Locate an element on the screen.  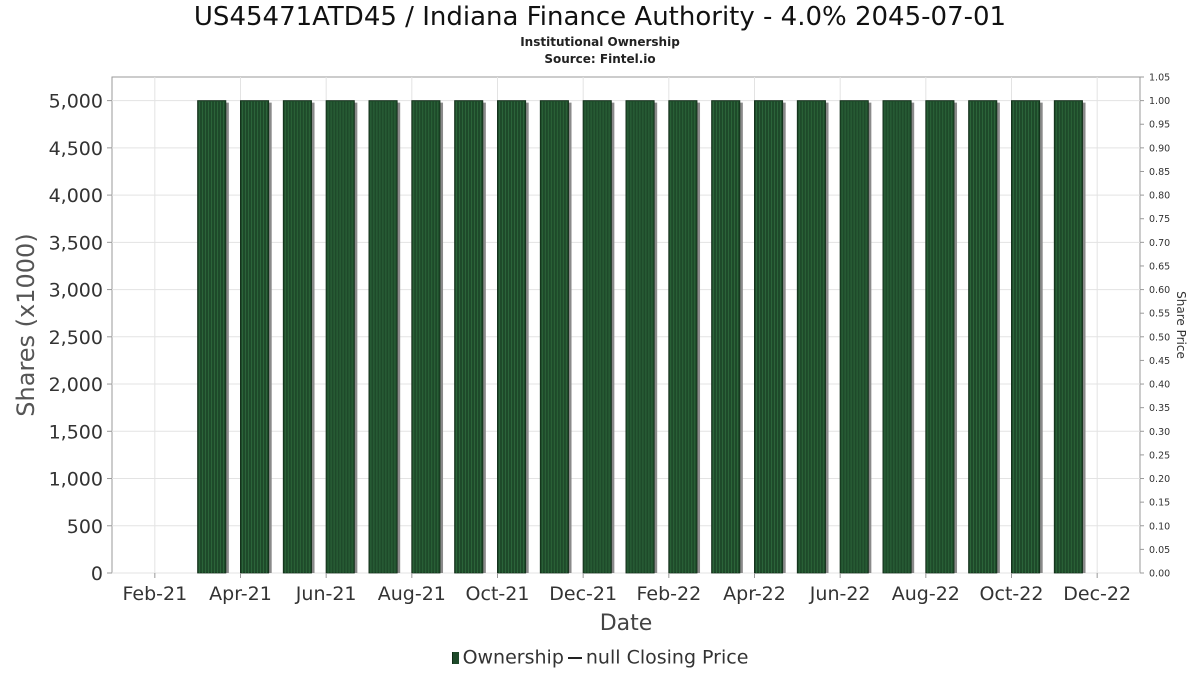
y-tick-label: 1,500 is located at coordinates (76, 432).